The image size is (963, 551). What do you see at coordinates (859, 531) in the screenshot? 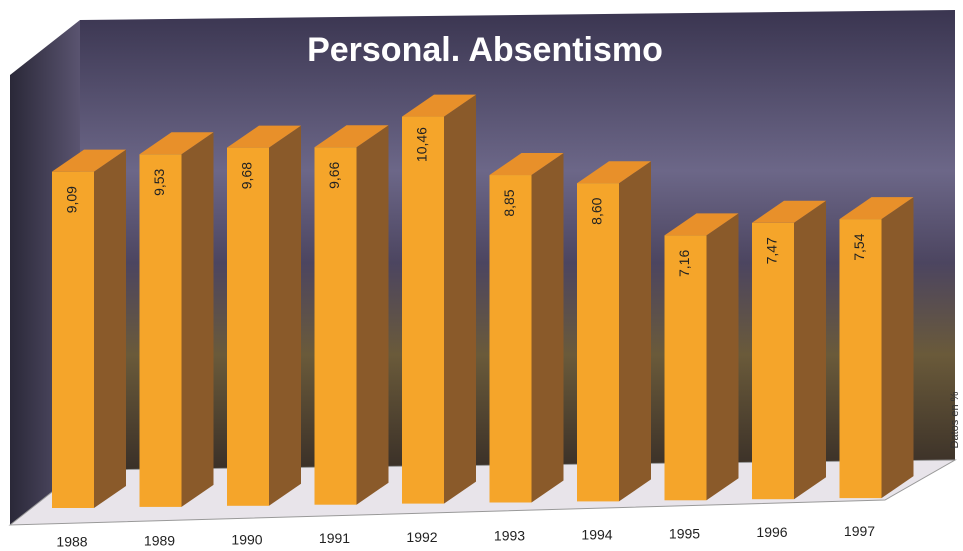
I see `x-tick-label: 1997` at bounding box center [859, 531].